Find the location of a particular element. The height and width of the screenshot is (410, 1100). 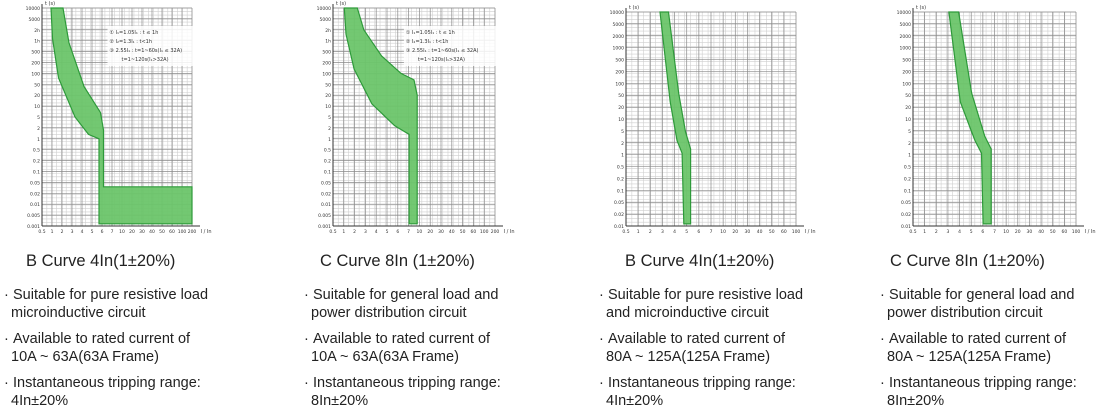

y-tick-label: 1 is located at coordinates (622, 156).